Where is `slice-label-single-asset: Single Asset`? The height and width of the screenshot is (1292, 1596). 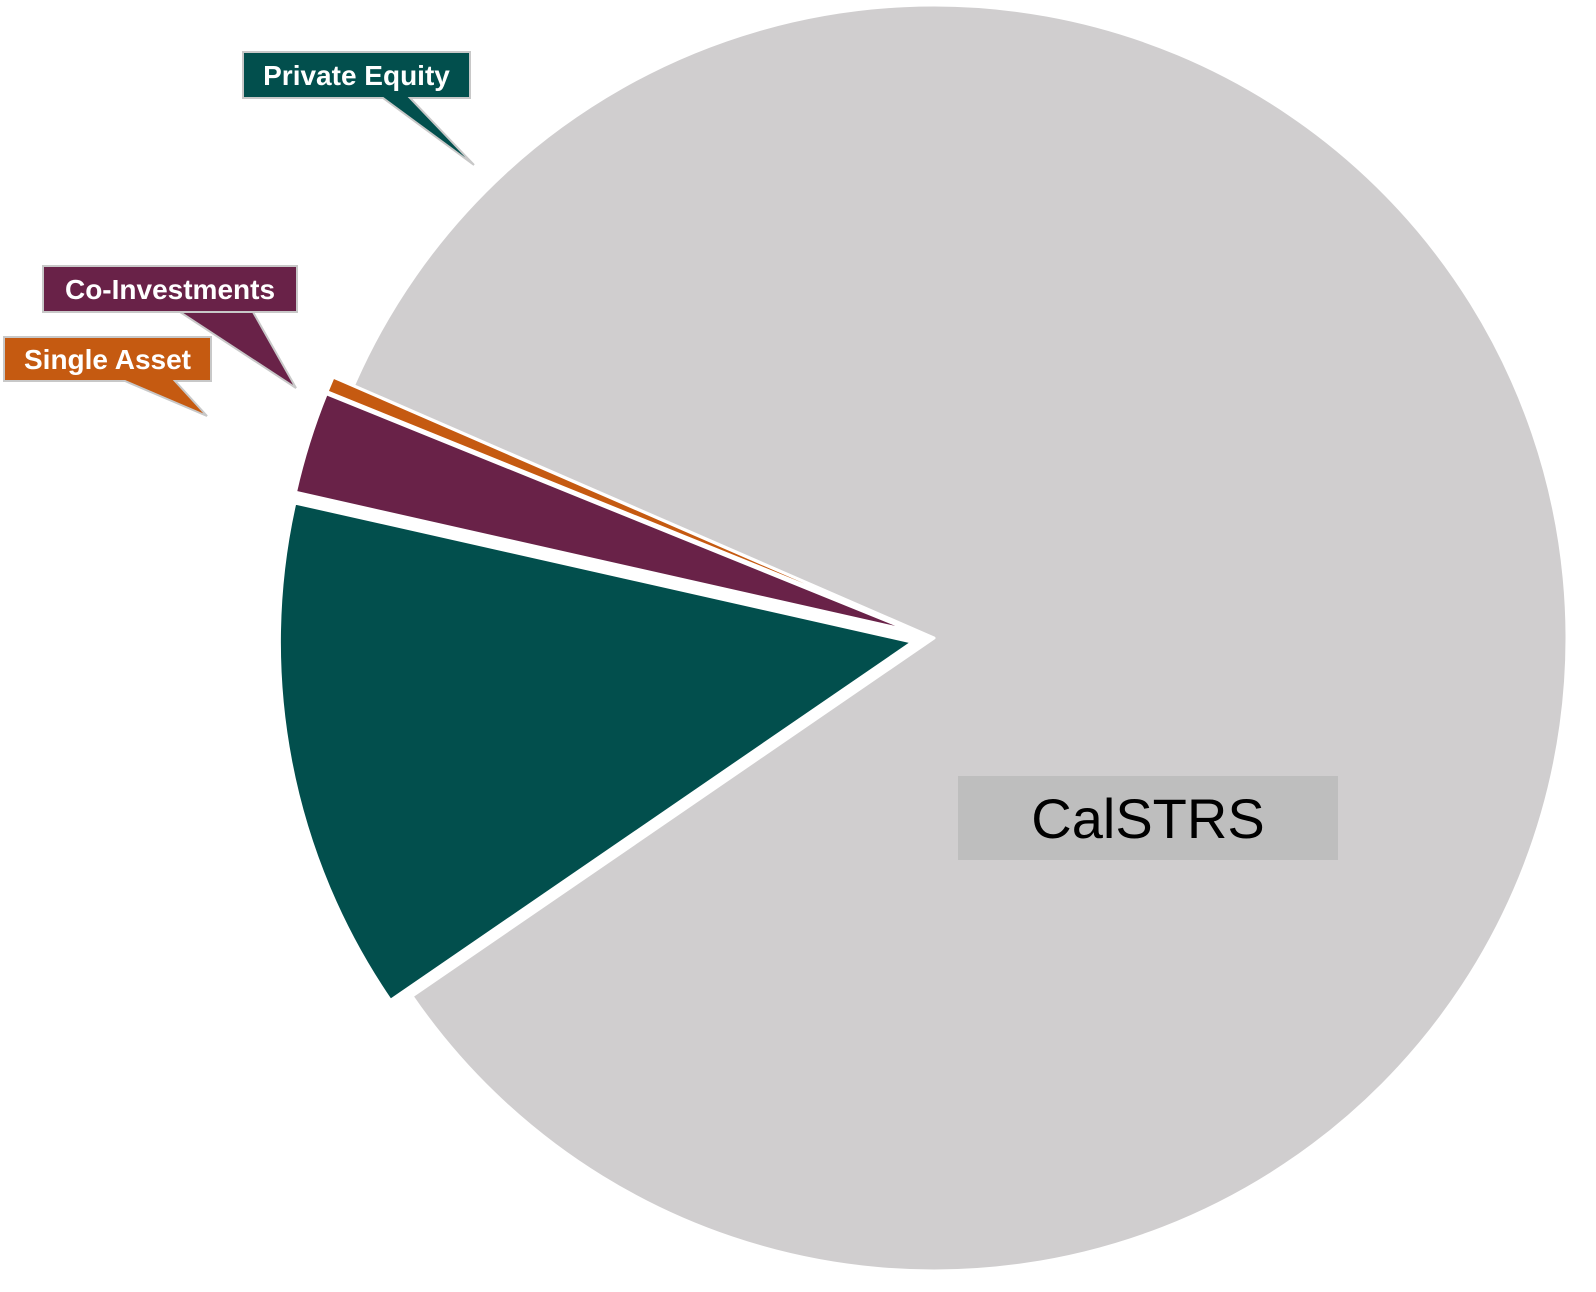
slice-label-single-asset: Single Asset is located at coordinates (107, 359).